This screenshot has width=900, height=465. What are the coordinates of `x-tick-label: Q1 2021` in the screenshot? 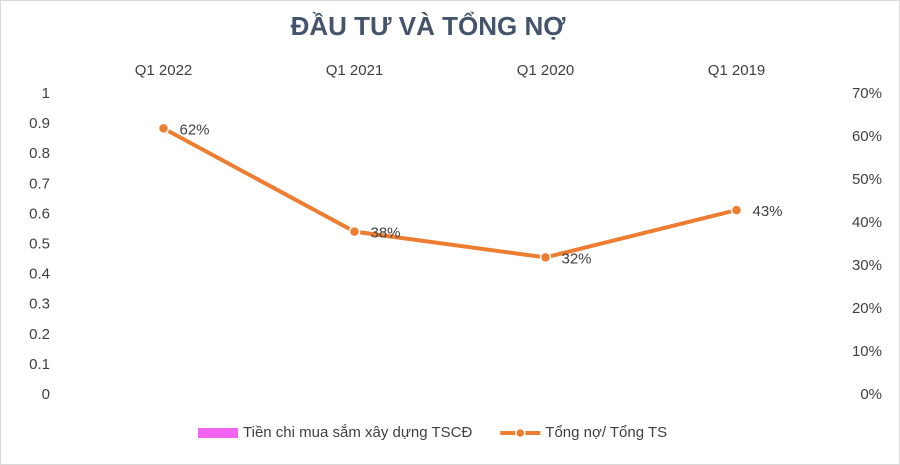 It's located at (355, 70).